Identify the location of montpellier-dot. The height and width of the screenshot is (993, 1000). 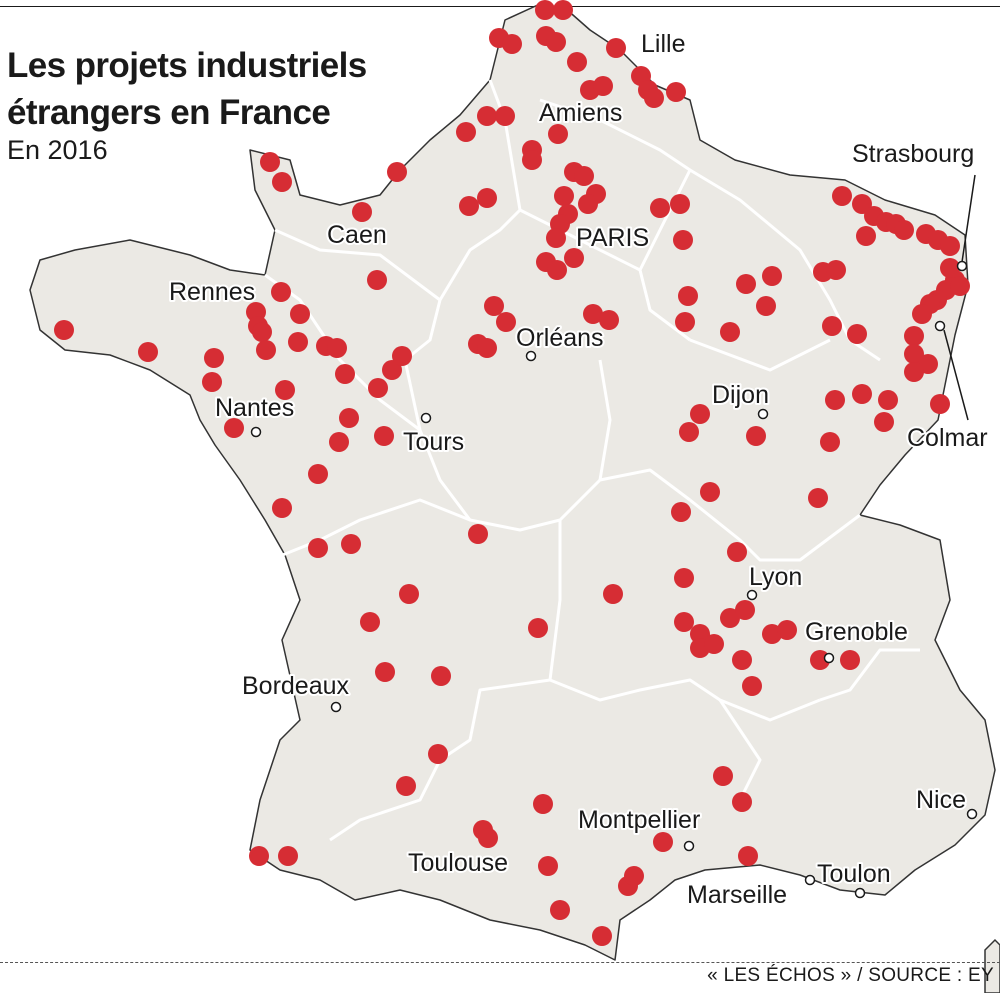
(689, 846).